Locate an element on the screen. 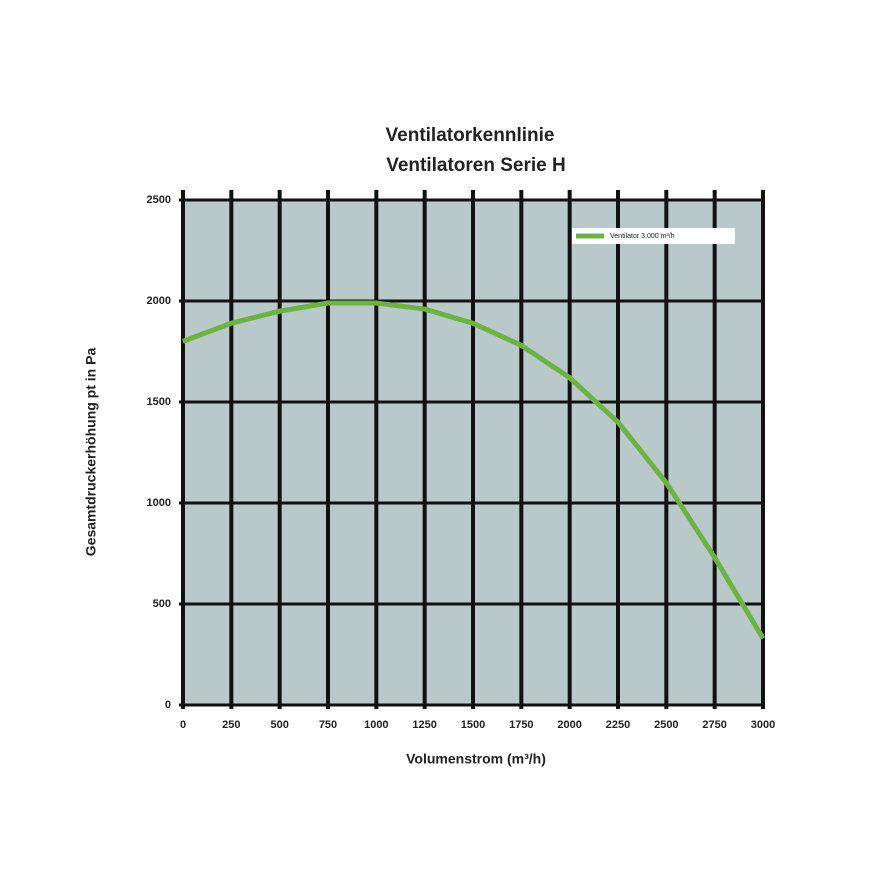 This screenshot has height=888, width=888. x-tick-label: 1000 is located at coordinates (376, 725).